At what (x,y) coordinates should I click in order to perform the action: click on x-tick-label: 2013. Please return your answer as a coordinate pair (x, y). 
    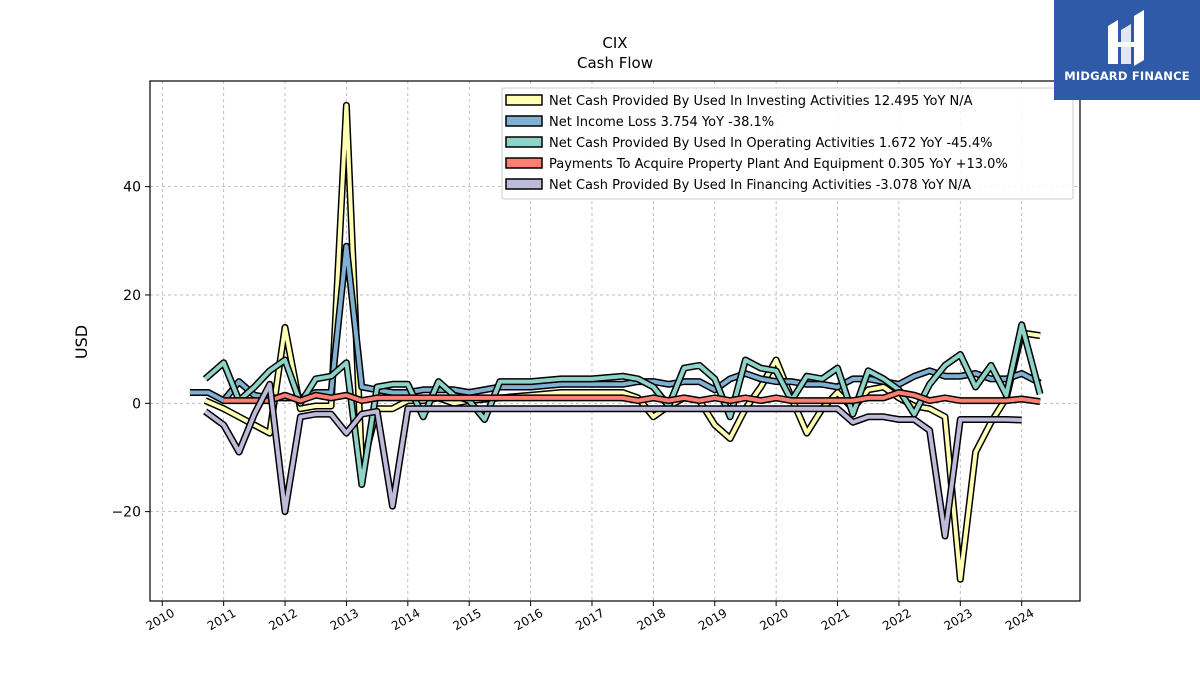
    Looking at the image, I should click on (344, 619).